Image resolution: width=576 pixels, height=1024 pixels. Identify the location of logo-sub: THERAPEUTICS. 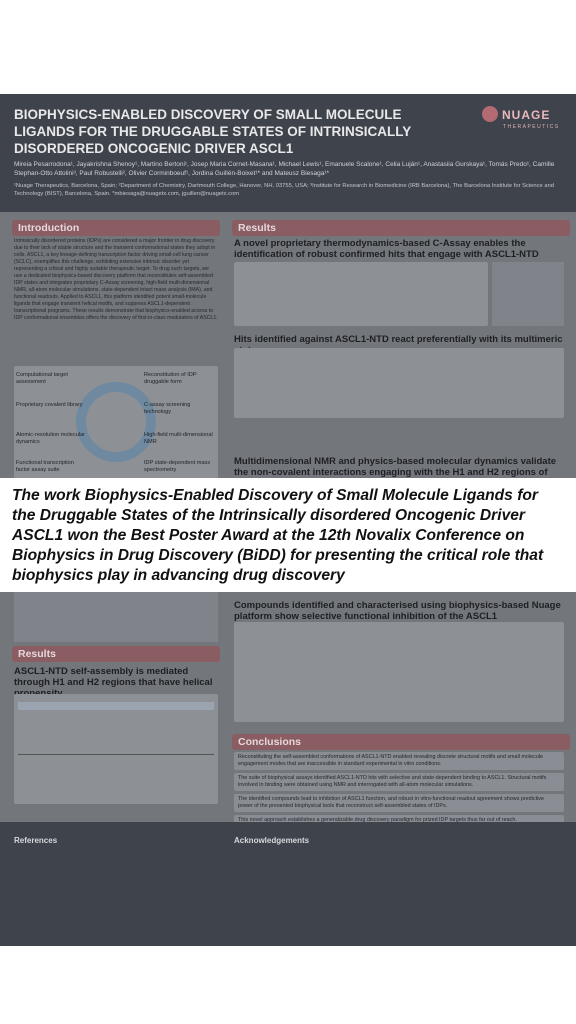
(531, 127).